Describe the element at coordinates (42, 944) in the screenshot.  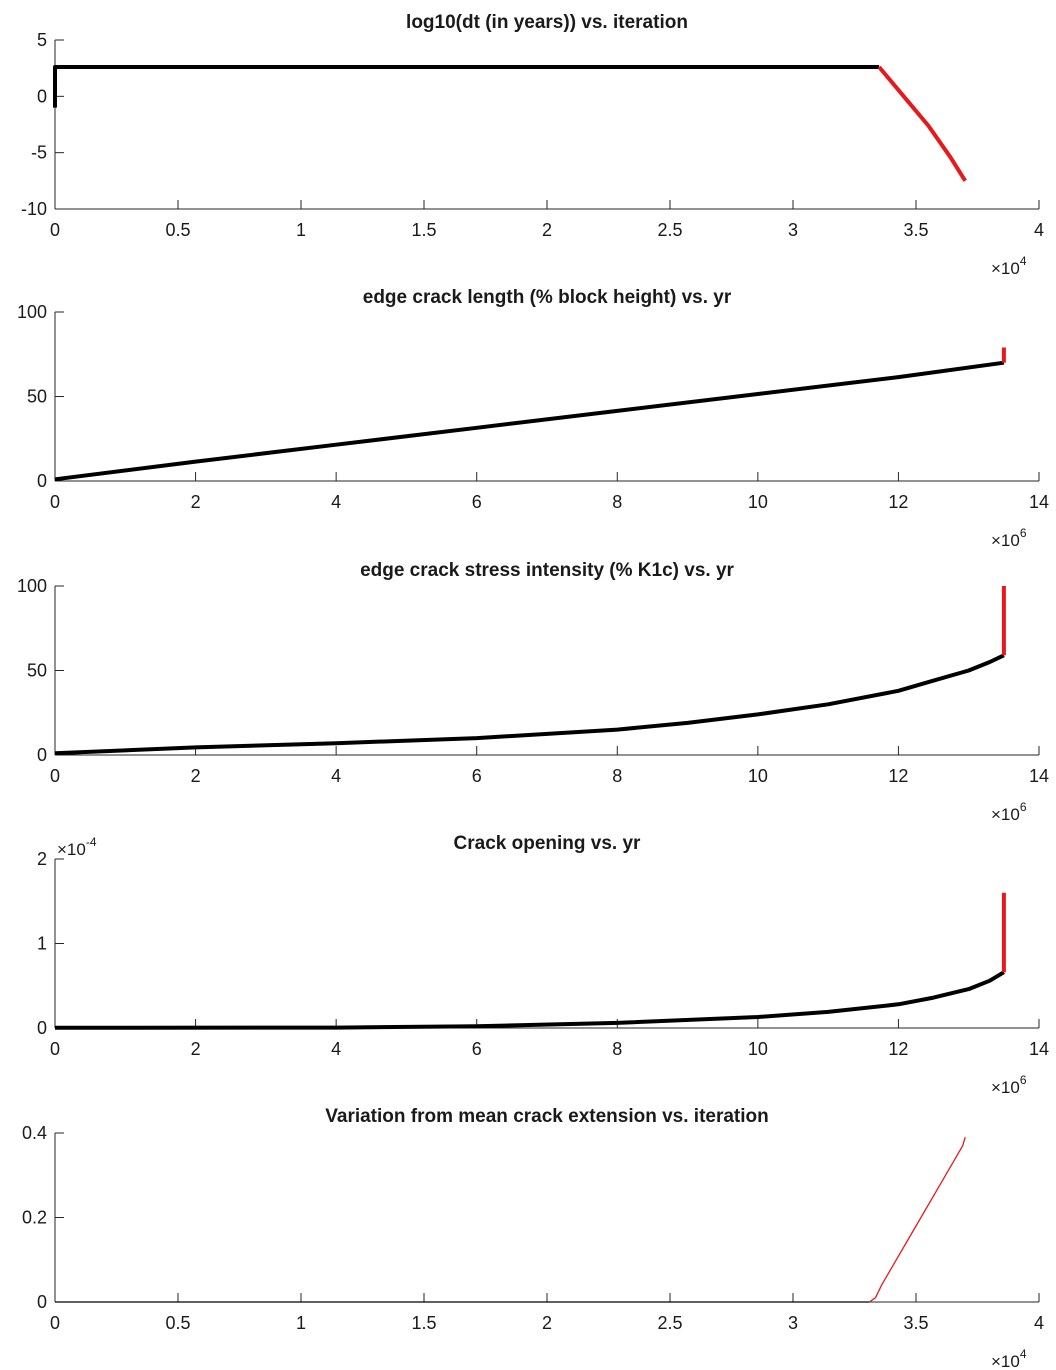
I see `y-tick-label: 1` at that location.